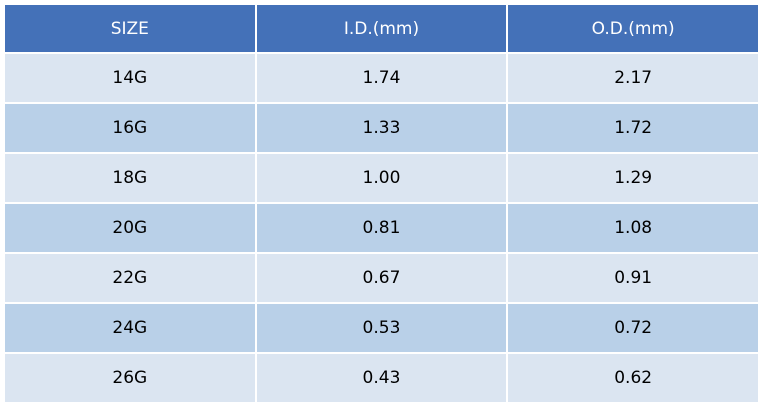 The height and width of the screenshot is (407, 764). What do you see at coordinates (130, 128) in the screenshot?
I see `table-cell: 16G` at bounding box center [130, 128].